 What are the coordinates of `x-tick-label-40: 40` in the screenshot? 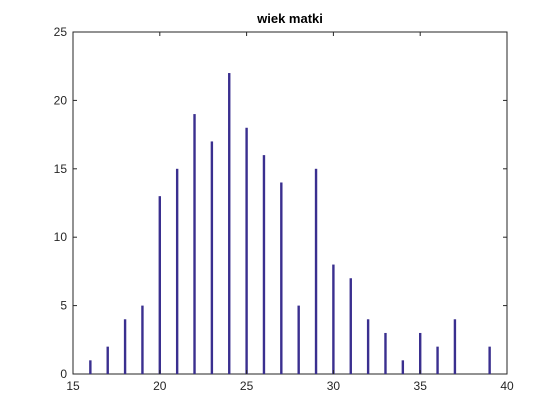 It's located at (507, 386).